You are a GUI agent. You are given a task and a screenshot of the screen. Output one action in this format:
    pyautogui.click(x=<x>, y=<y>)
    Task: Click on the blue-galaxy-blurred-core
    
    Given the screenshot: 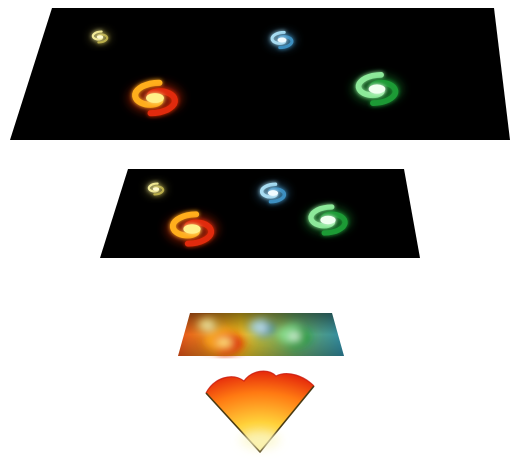 What is the action you would take?
    pyautogui.click(x=262, y=328)
    